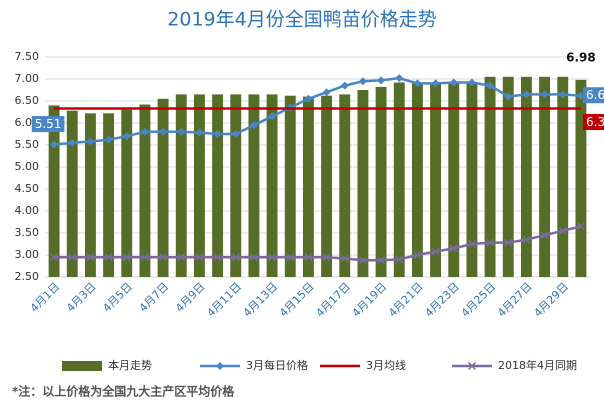 This screenshot has width=604, height=408. What do you see at coordinates (27, 166) in the screenshot?
I see `y-tick-label: 5.00` at bounding box center [27, 166].